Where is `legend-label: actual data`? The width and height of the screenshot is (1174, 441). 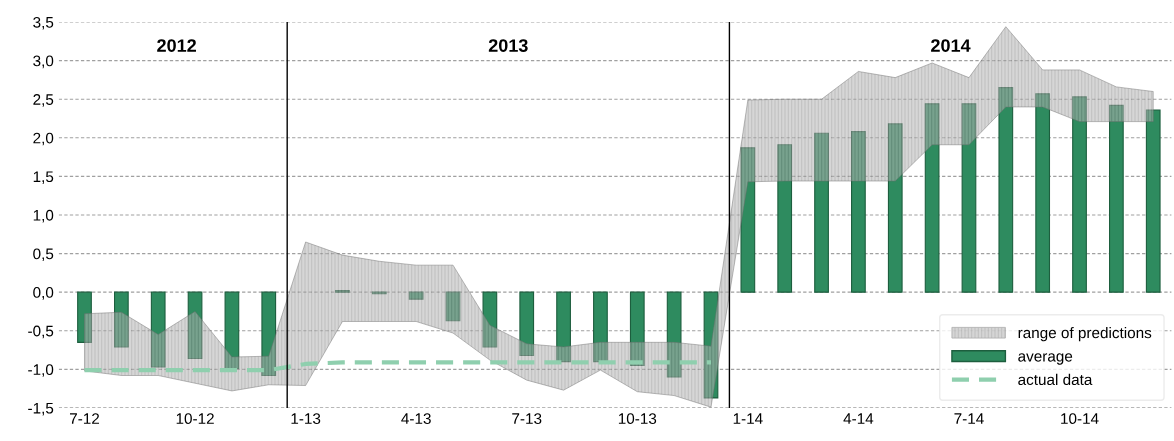
legend-label: actual data is located at coordinates (1055, 379).